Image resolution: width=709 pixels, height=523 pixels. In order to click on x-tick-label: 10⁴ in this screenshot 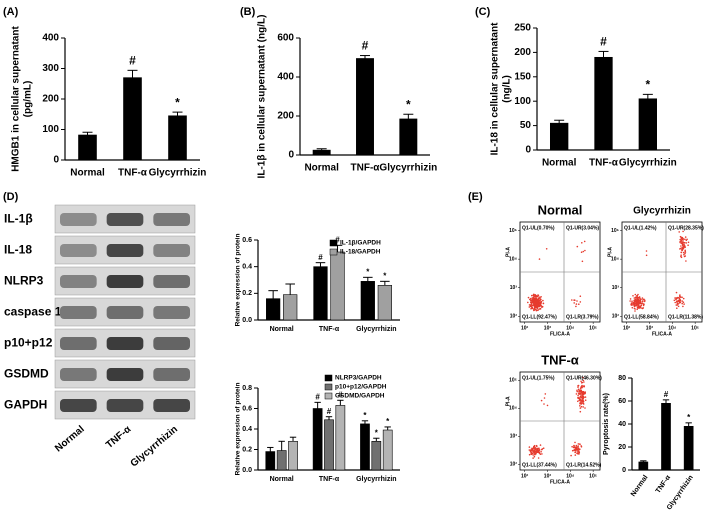, I will do `click(672, 328)`.